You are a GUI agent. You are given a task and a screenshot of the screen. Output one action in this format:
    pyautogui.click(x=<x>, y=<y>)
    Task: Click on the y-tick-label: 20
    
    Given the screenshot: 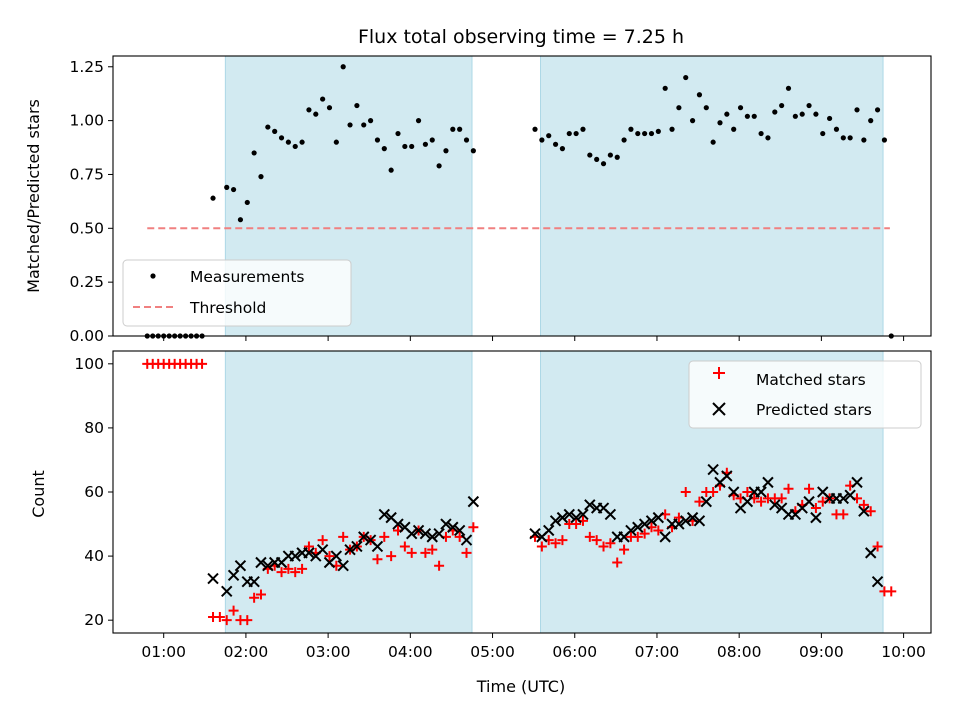 What is the action you would take?
    pyautogui.click(x=94, y=620)
    